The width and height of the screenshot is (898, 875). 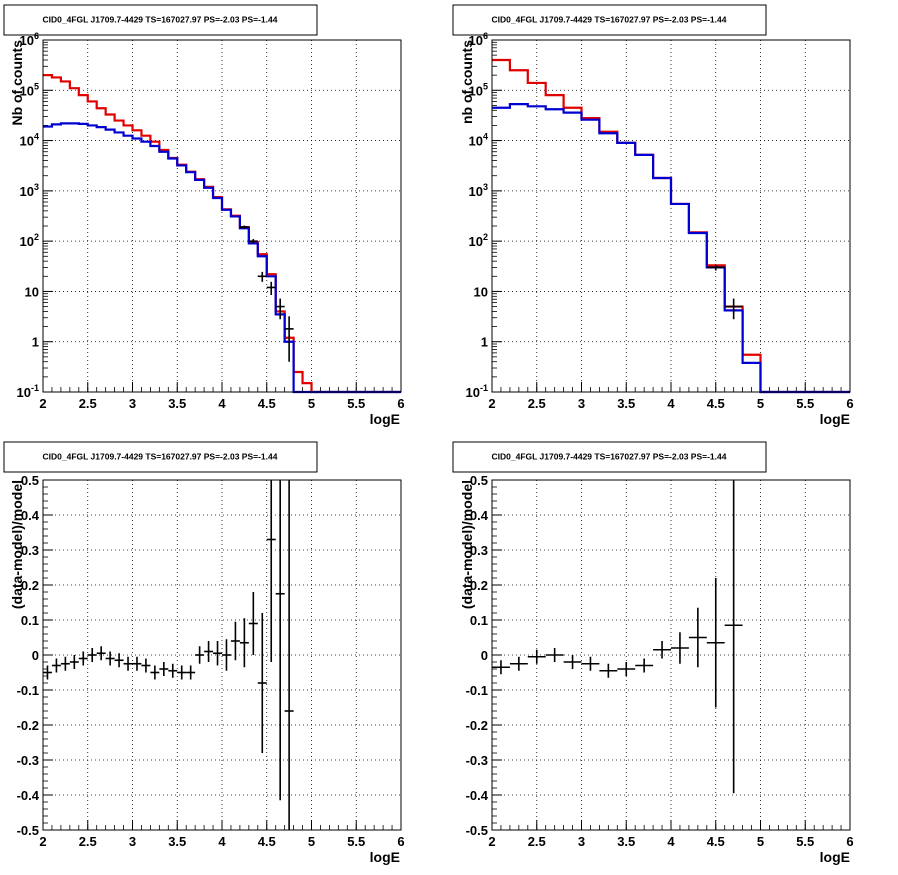 I want to click on y-tick-label: 10⁶, so click(x=478, y=39).